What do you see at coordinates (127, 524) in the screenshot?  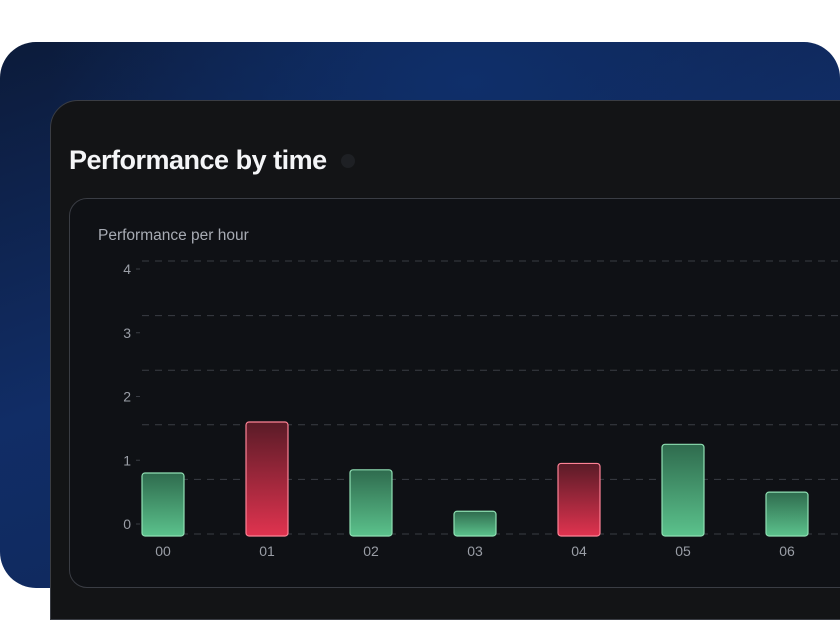 I see `y-tick-label: 0` at bounding box center [127, 524].